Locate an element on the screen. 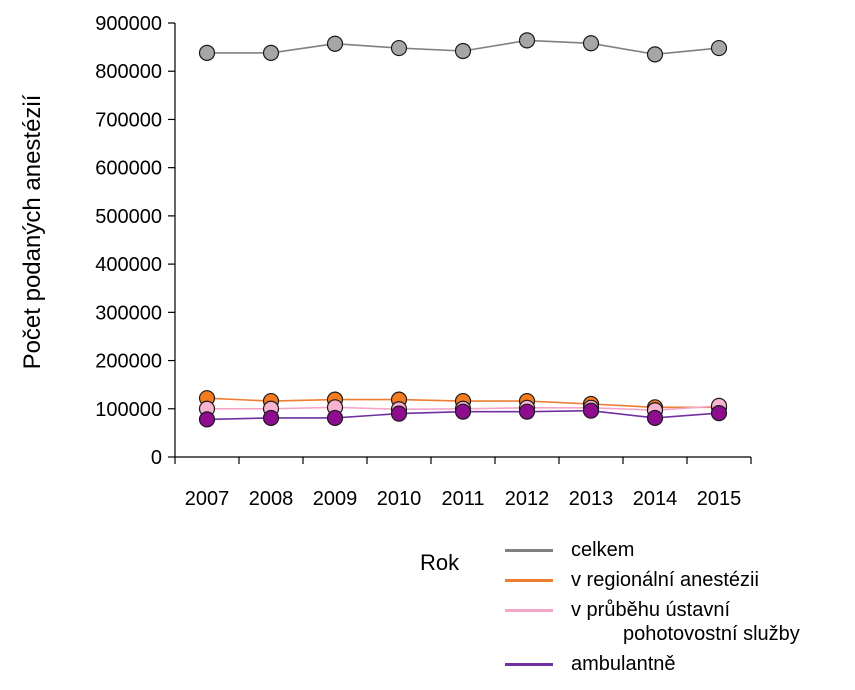 The height and width of the screenshot is (690, 855). y-tick-label: 800000 is located at coordinates (128, 72).